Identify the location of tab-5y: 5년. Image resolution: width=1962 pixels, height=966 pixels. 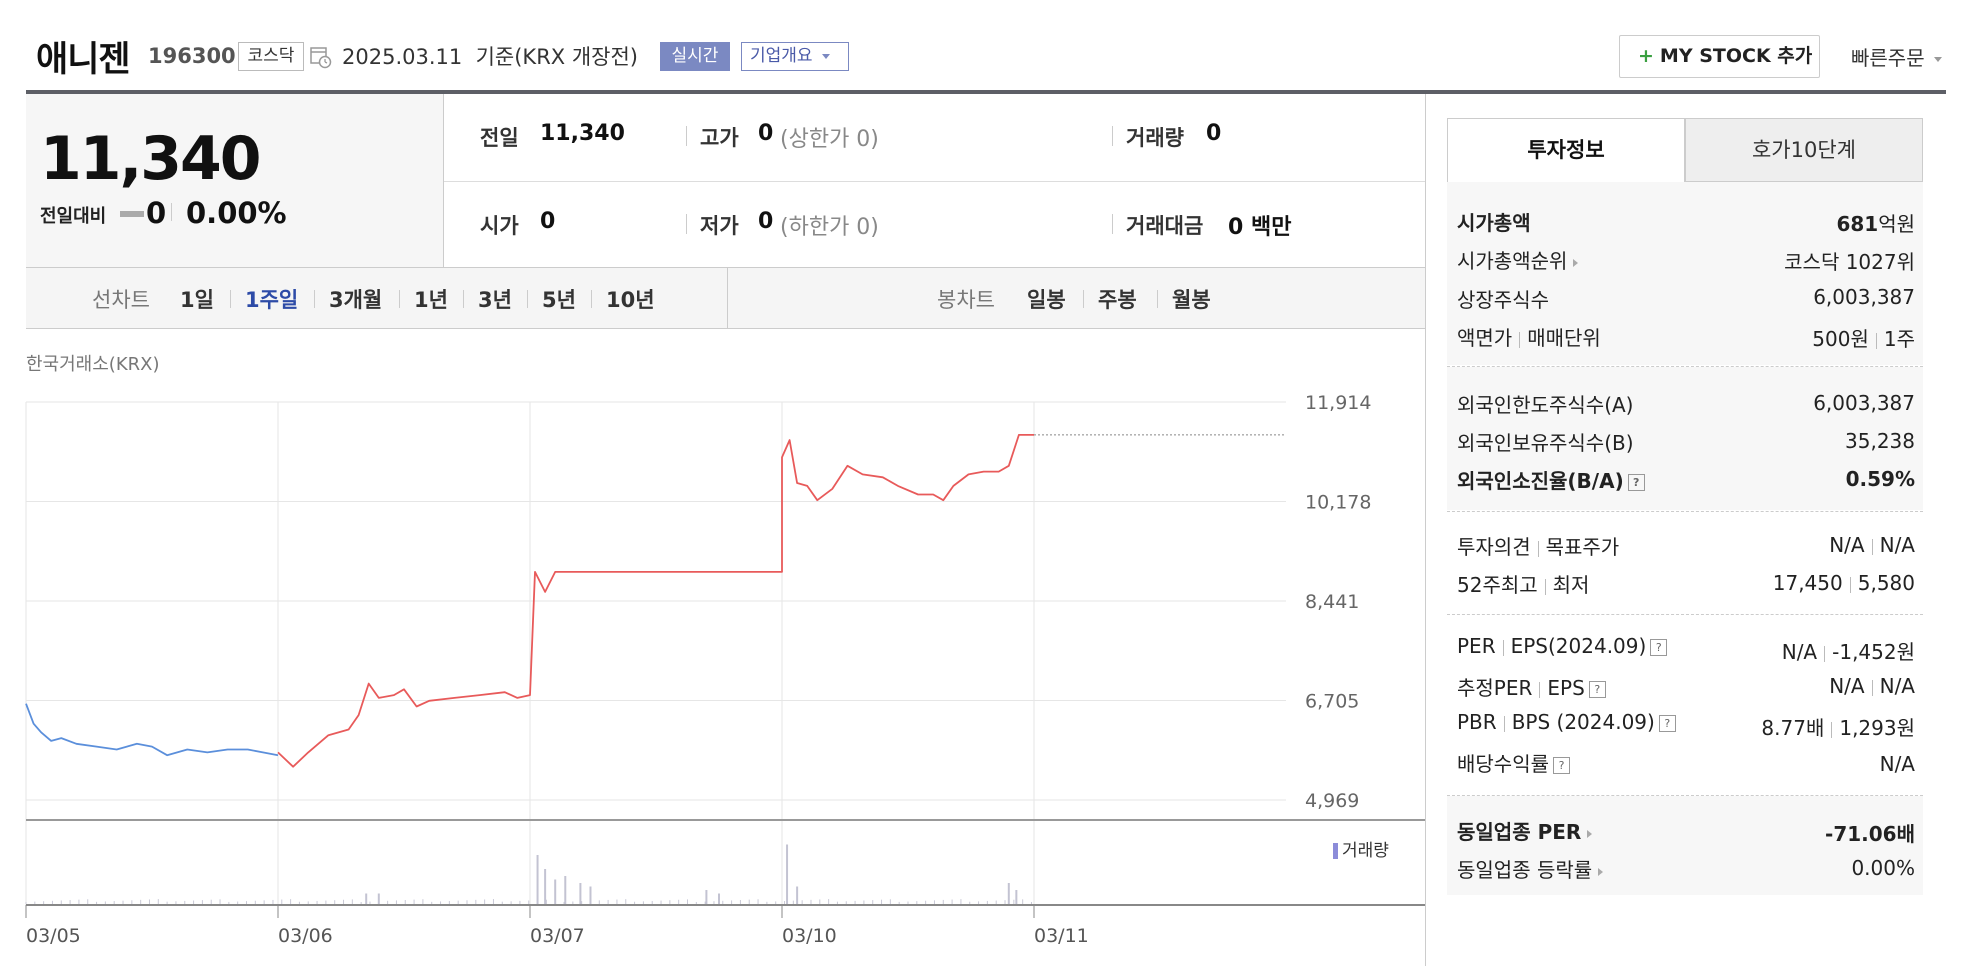
(559, 300).